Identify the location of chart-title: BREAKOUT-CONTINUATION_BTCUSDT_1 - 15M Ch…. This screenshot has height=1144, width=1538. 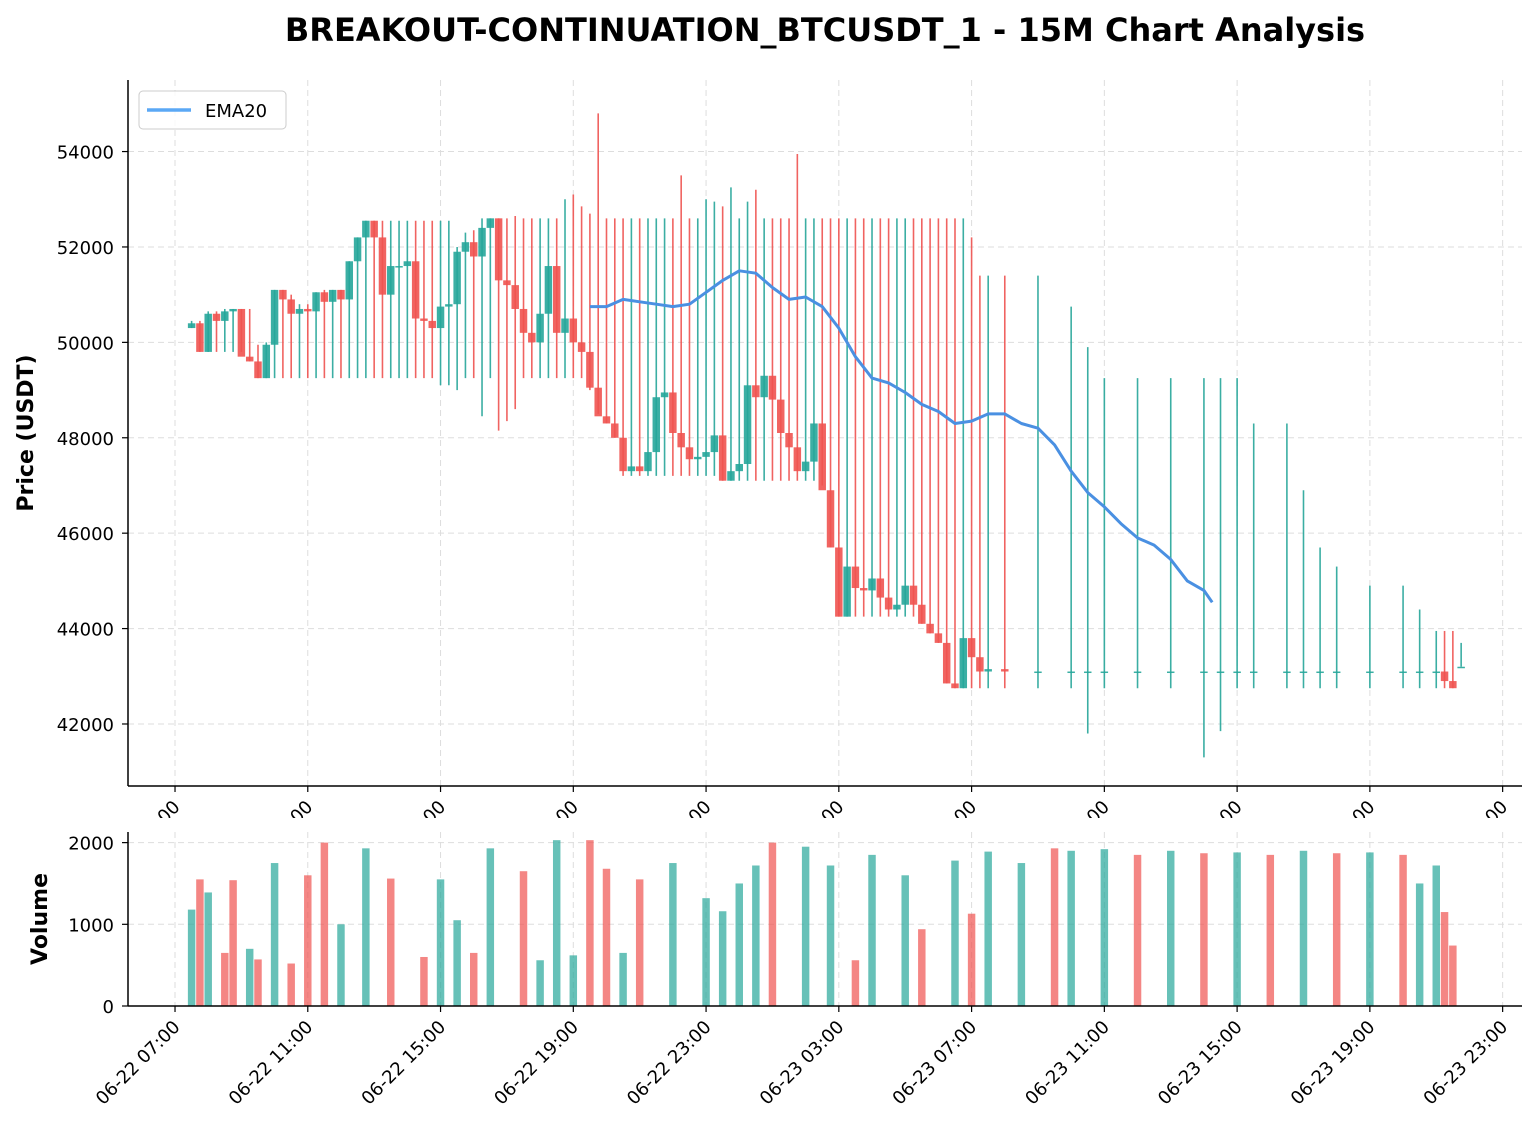
(825, 30).